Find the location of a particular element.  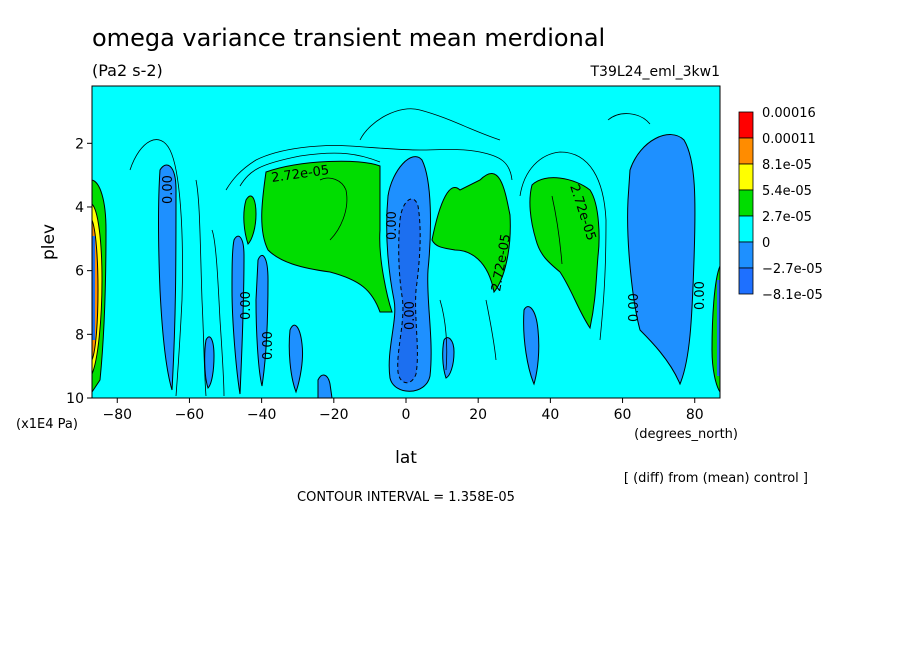

chart-units: (Pa2 s-2) is located at coordinates (127, 70).